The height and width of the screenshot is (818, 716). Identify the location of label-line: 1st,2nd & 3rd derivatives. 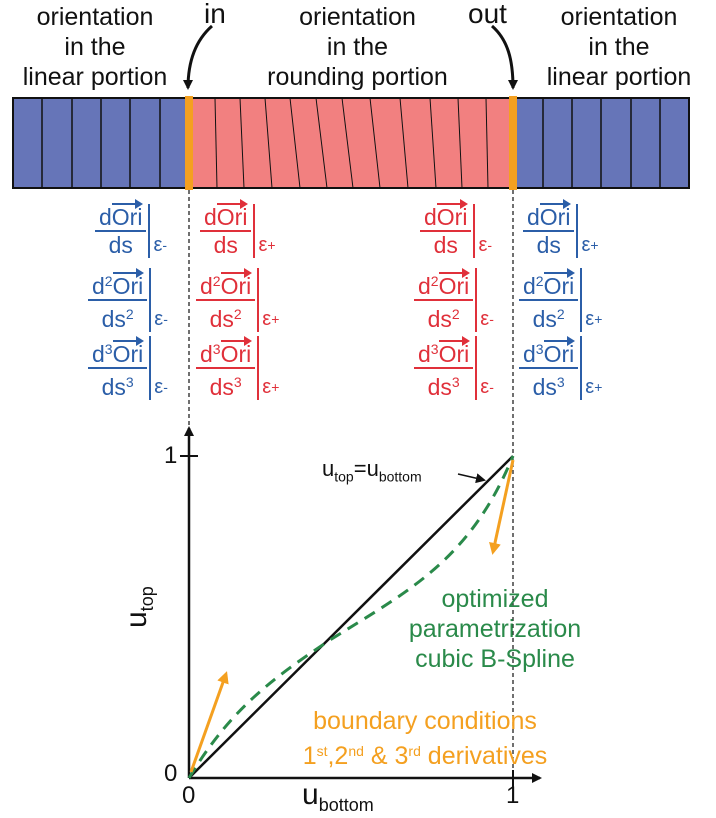
(425, 756).